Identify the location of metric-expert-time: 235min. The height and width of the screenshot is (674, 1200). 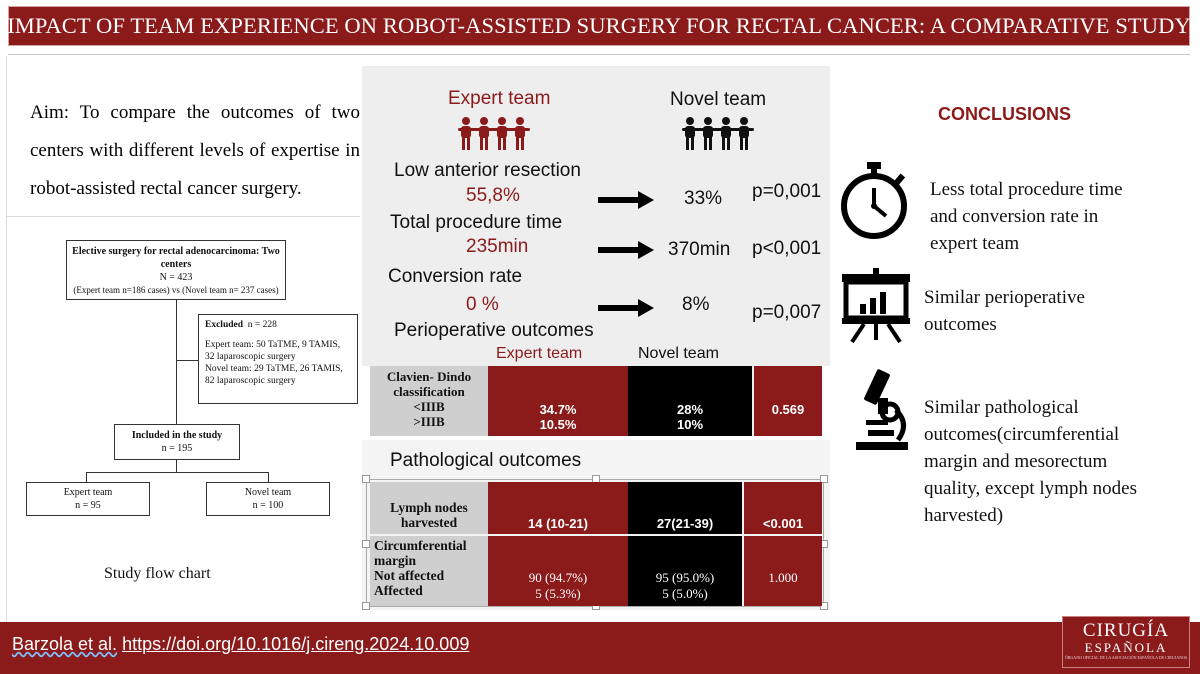
(497, 246).